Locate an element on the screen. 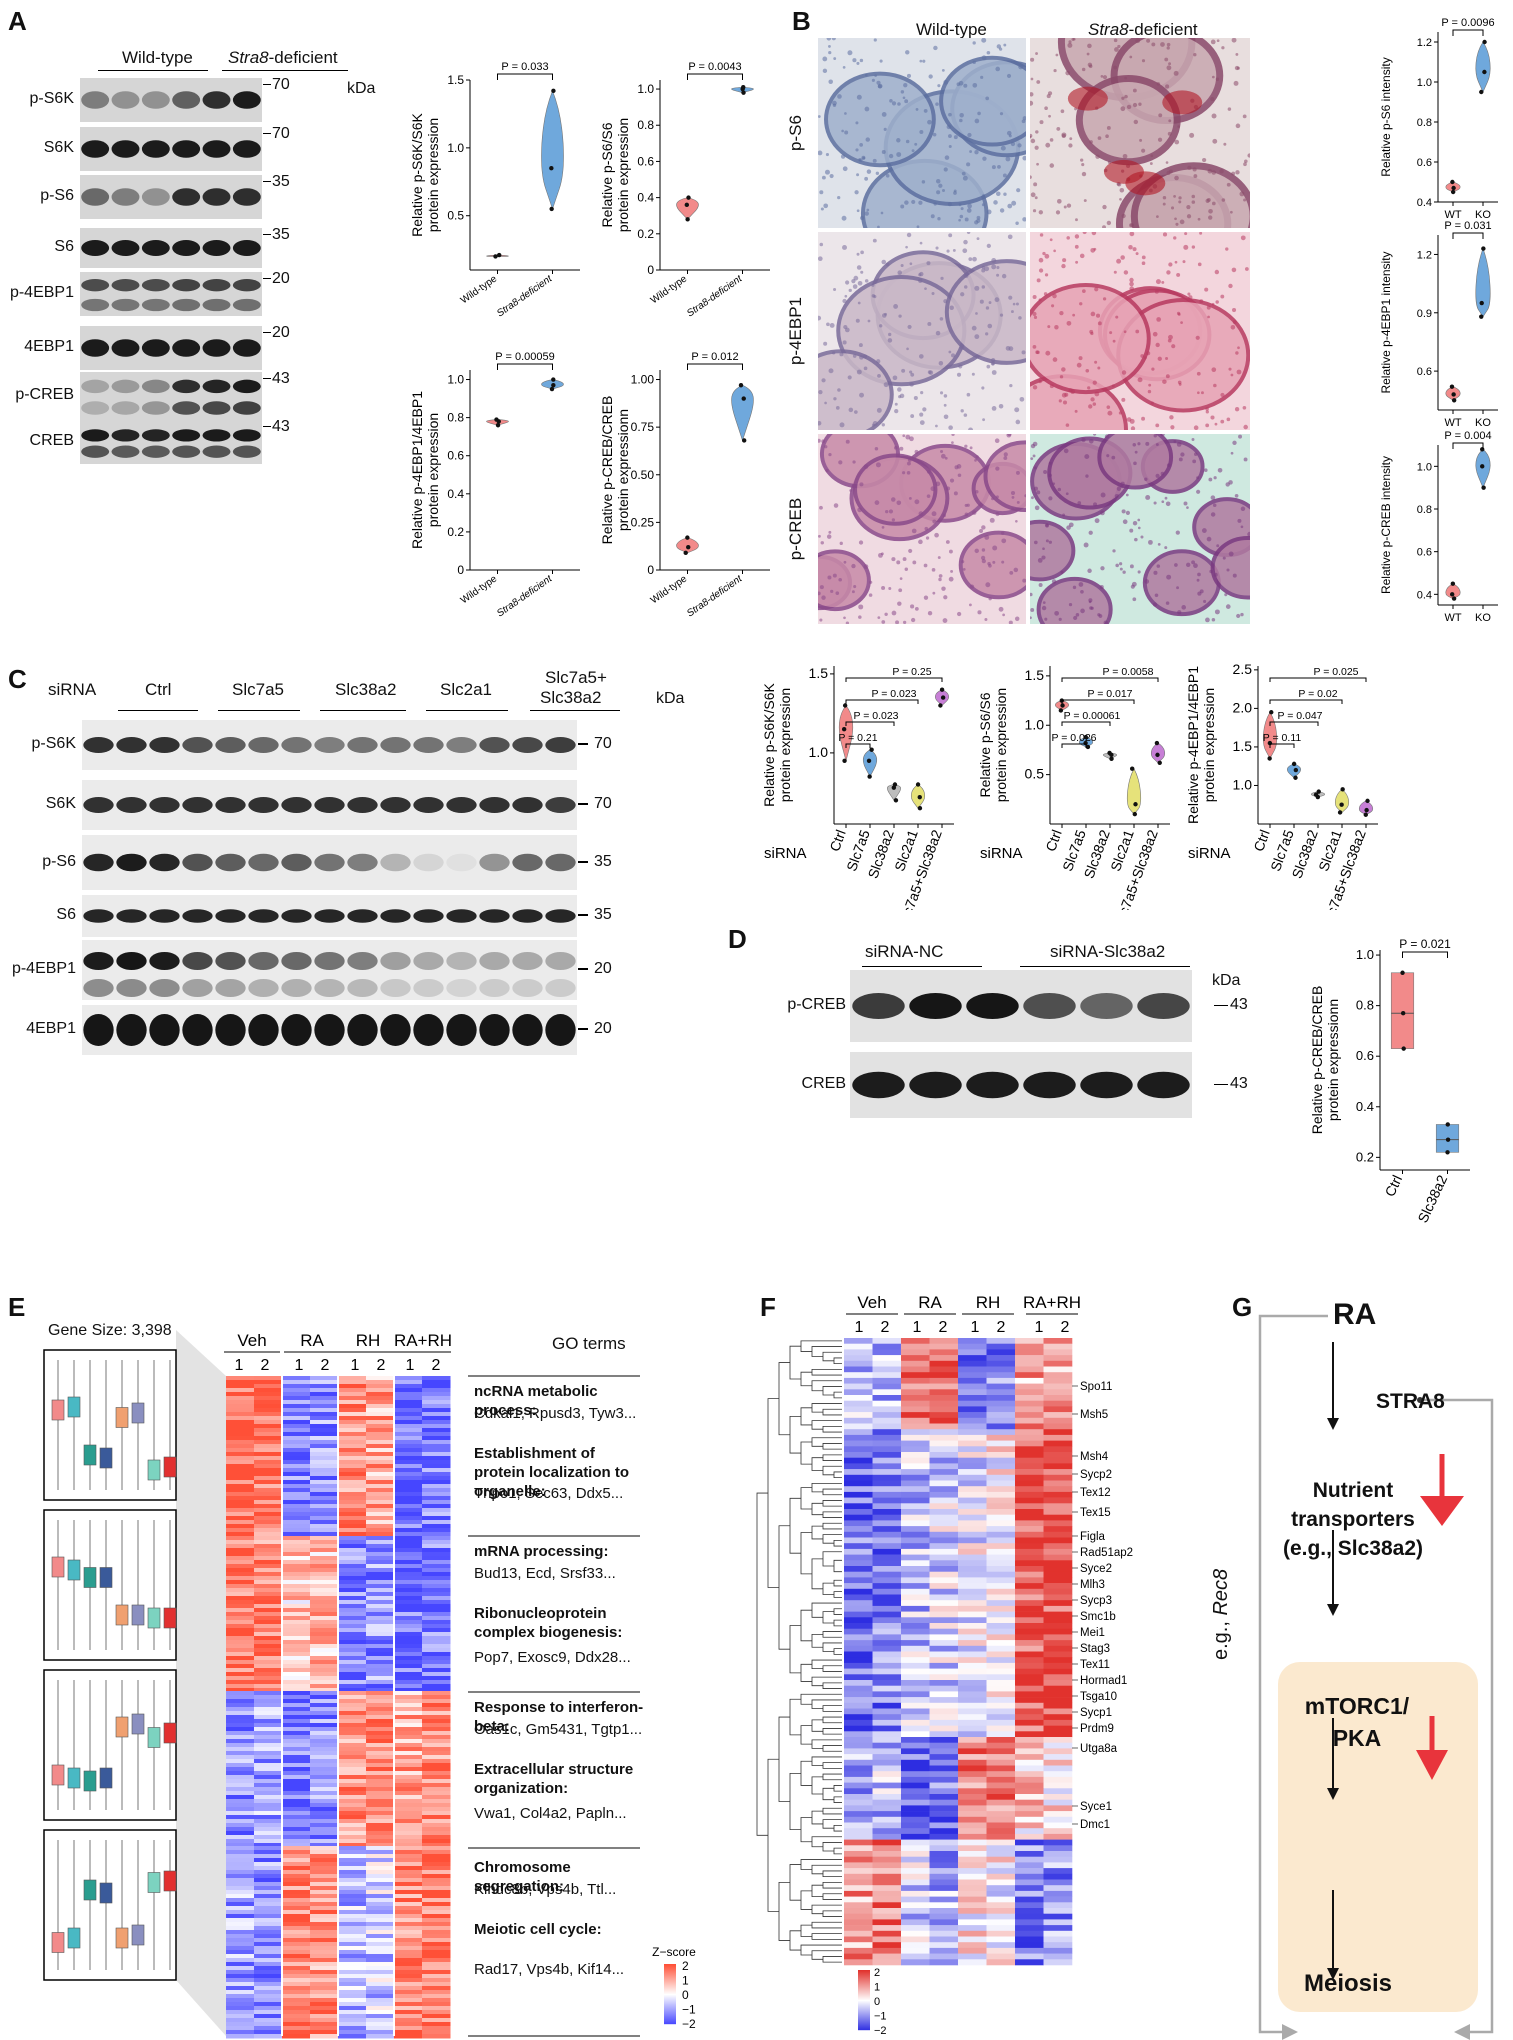 The width and height of the screenshot is (1513, 2040). gene-label: Hormad1 is located at coordinates (1103, 1681).